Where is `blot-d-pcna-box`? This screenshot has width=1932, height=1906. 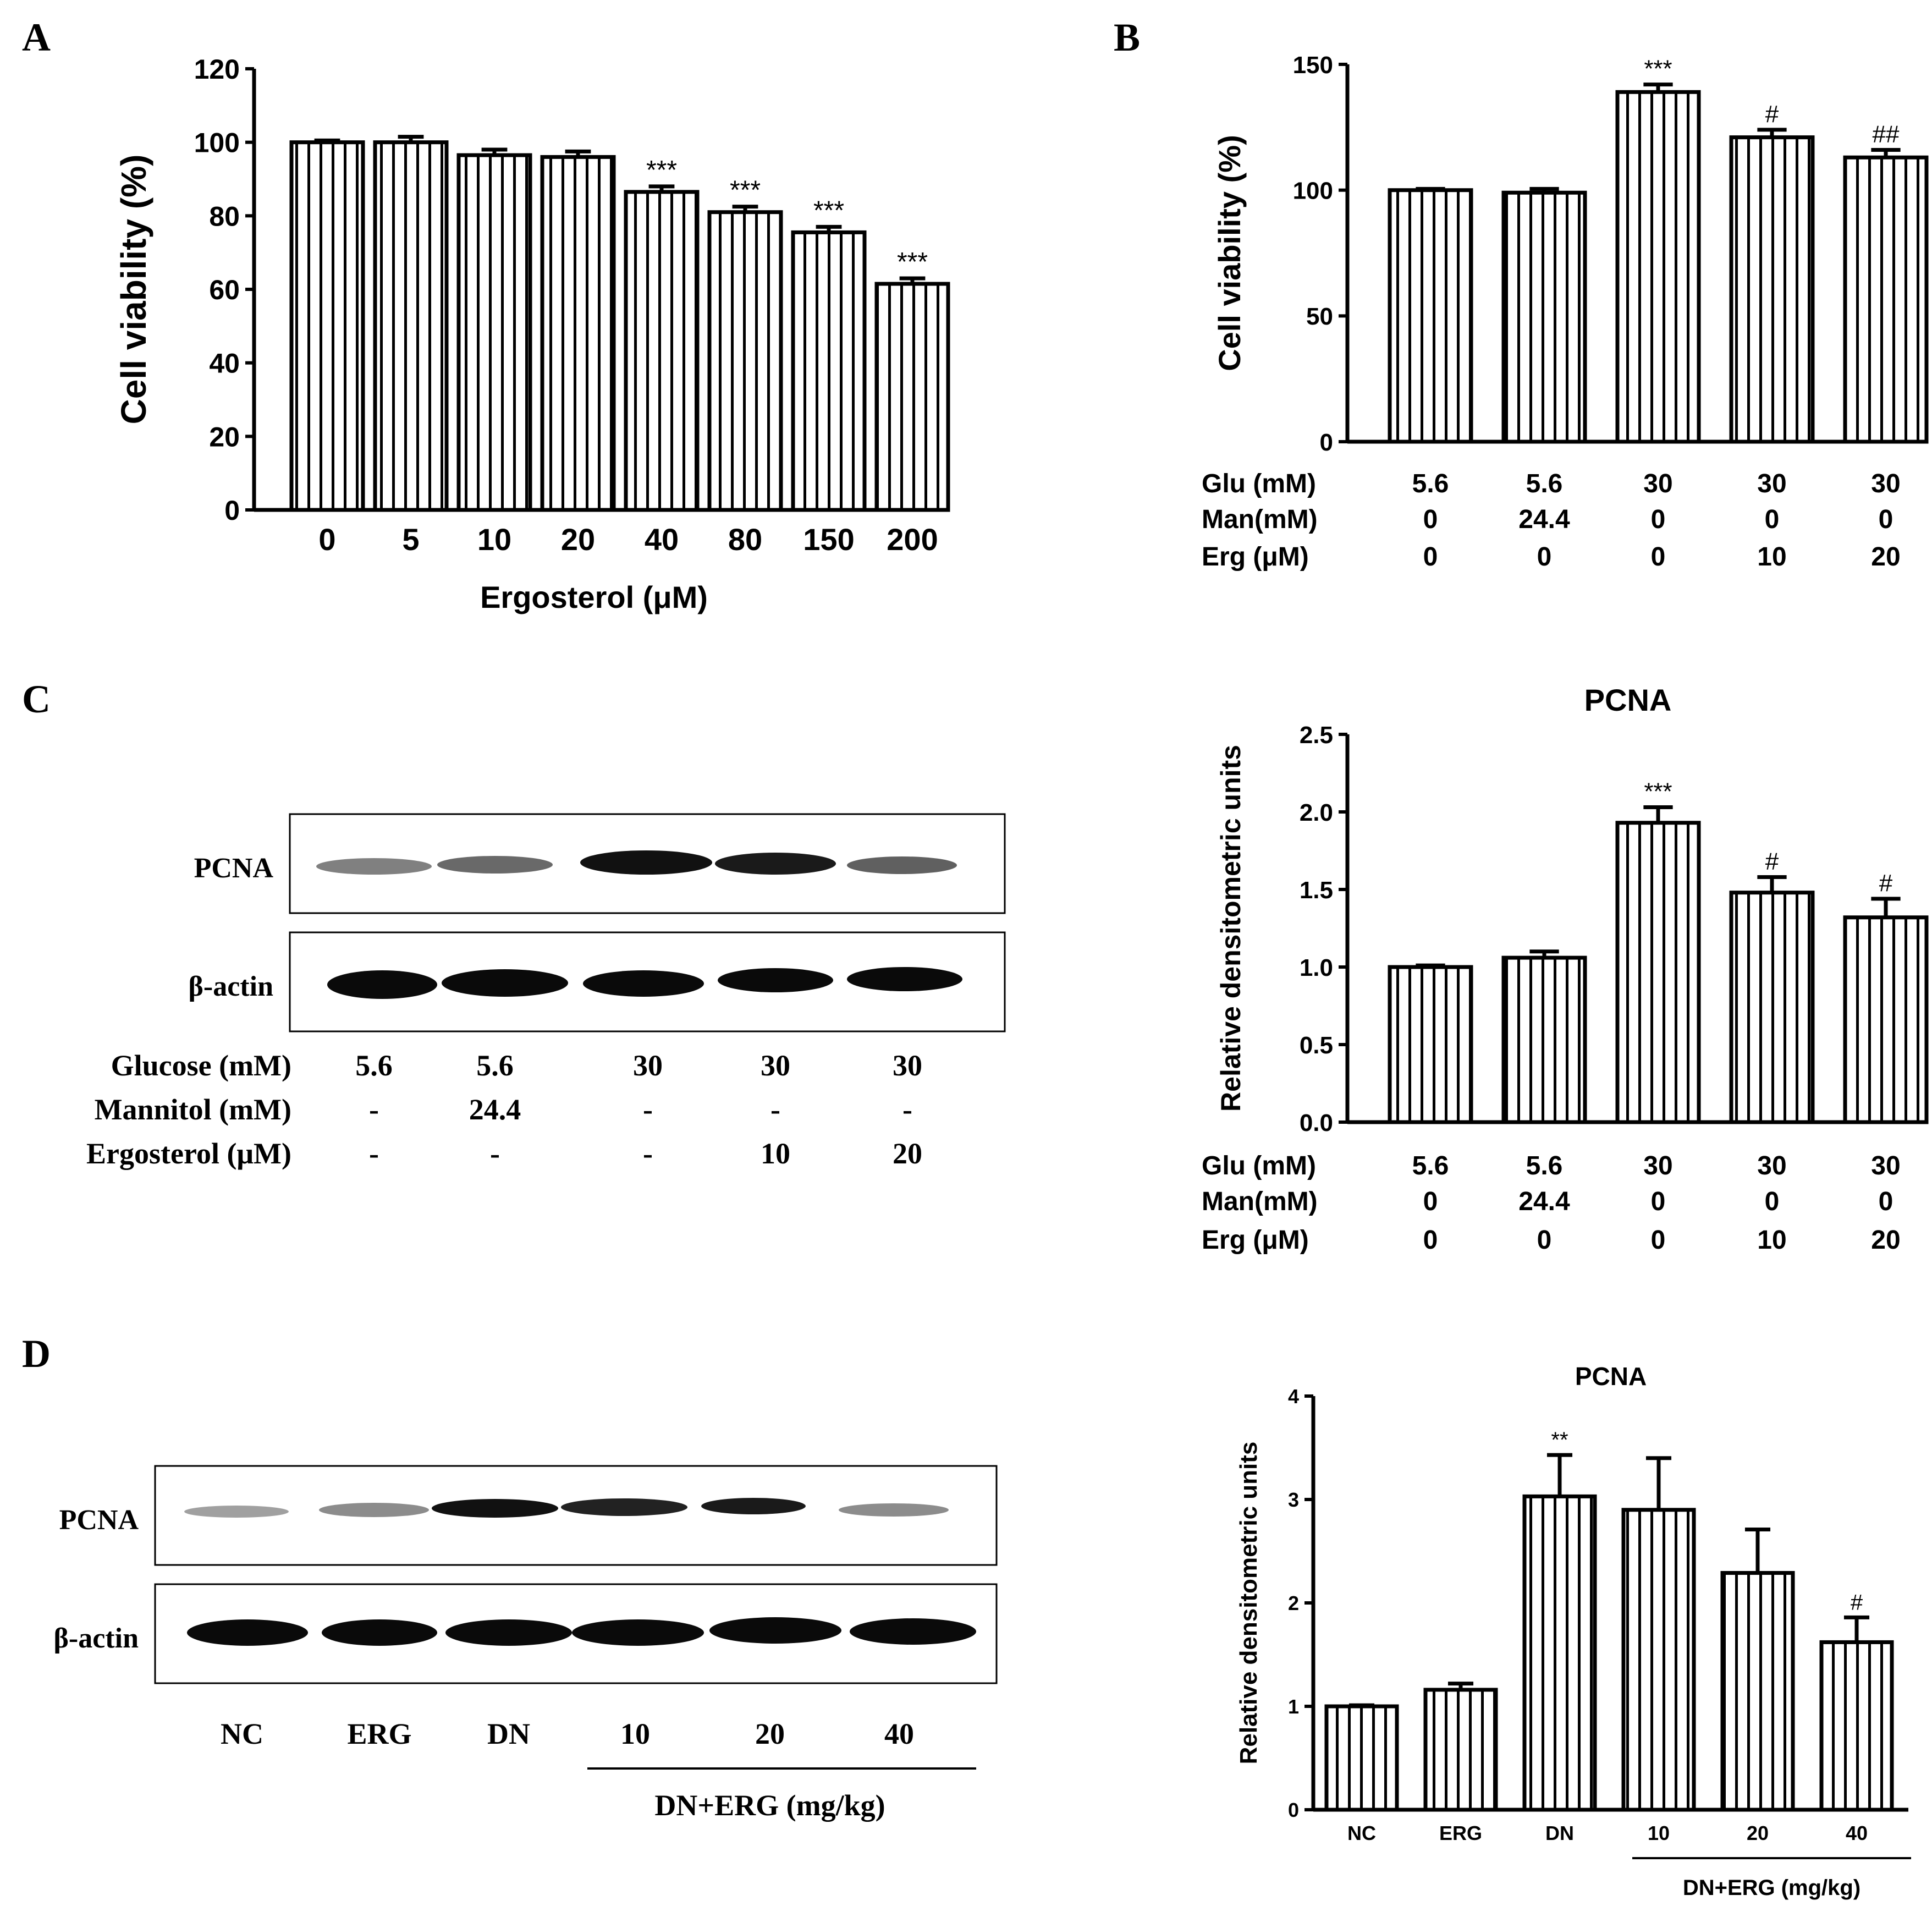 blot-d-pcna-box is located at coordinates (576, 1515).